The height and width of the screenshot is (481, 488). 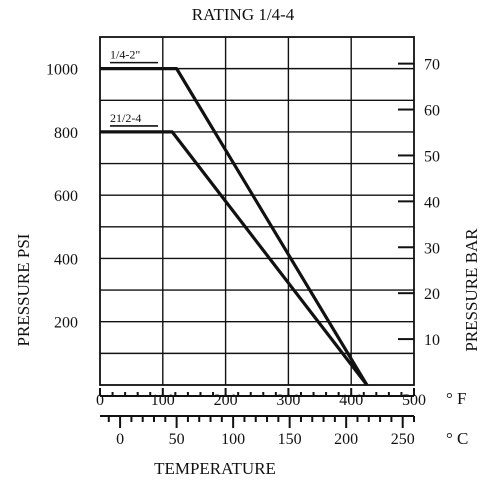 I want to click on fahrenheit-unit-label: ° F, so click(x=456, y=398).